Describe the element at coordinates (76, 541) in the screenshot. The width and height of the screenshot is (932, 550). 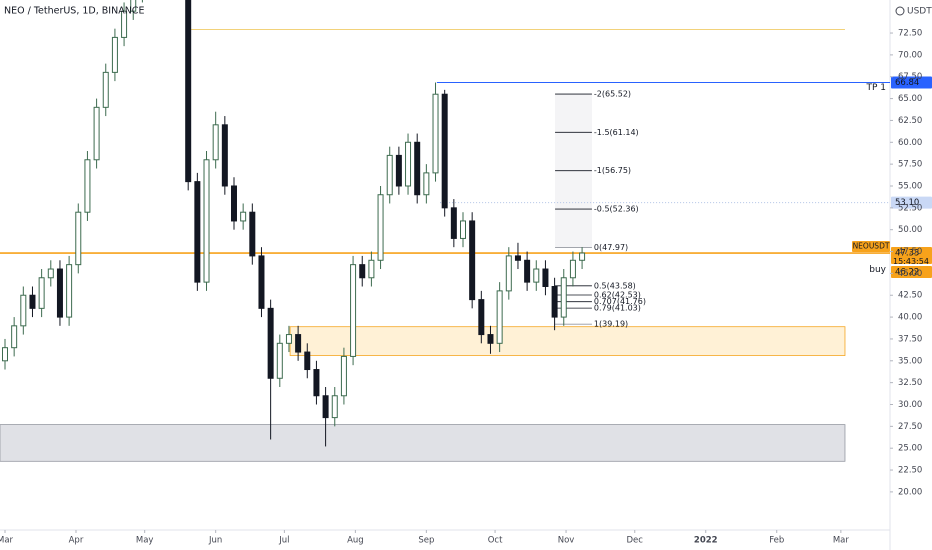
I see `x-tick-label: Apr` at that location.